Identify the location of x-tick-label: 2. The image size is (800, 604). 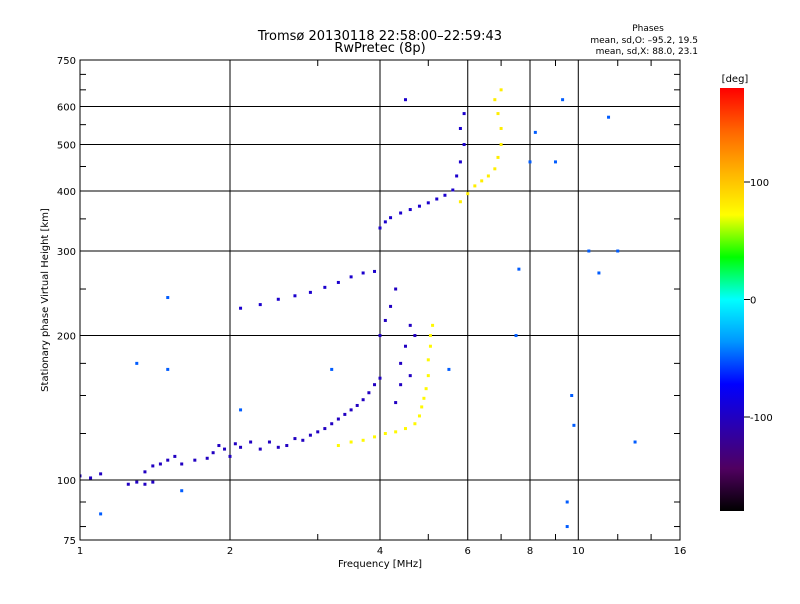
(230, 551).